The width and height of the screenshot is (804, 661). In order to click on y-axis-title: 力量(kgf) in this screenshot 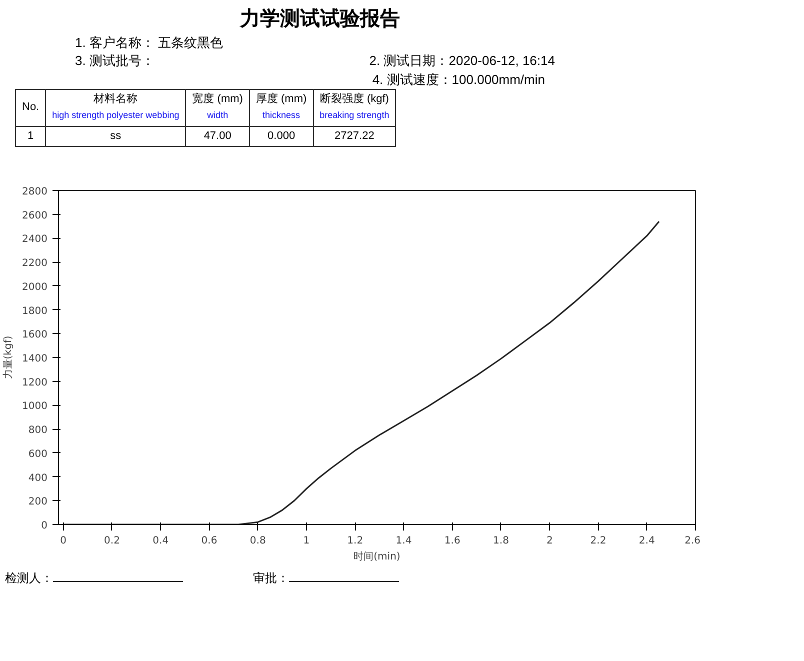, I will do `click(8, 358)`.